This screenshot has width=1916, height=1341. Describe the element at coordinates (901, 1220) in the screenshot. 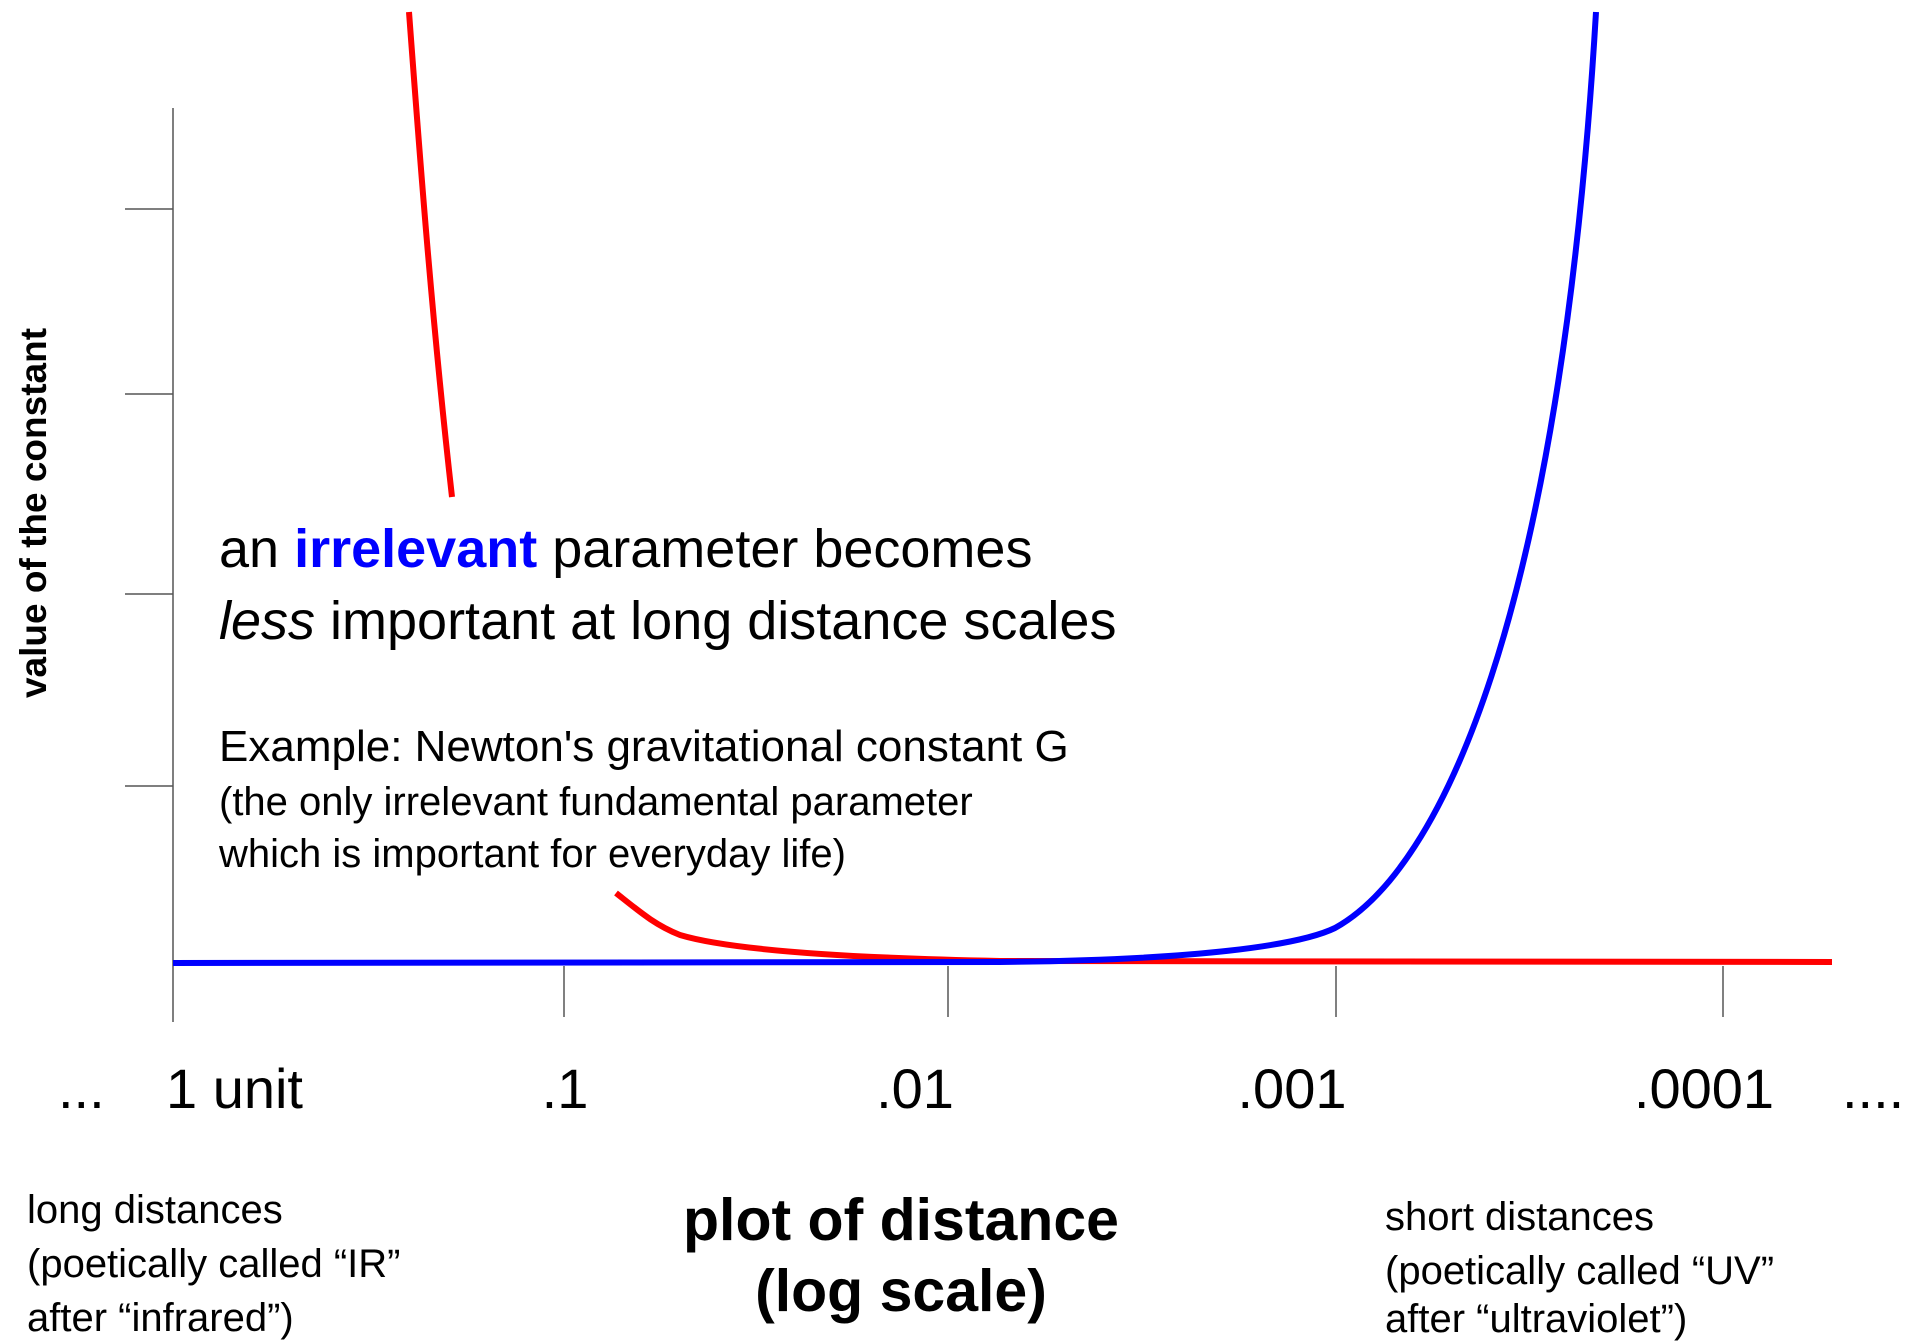

I see `x-axis-label: plot of distance` at that location.